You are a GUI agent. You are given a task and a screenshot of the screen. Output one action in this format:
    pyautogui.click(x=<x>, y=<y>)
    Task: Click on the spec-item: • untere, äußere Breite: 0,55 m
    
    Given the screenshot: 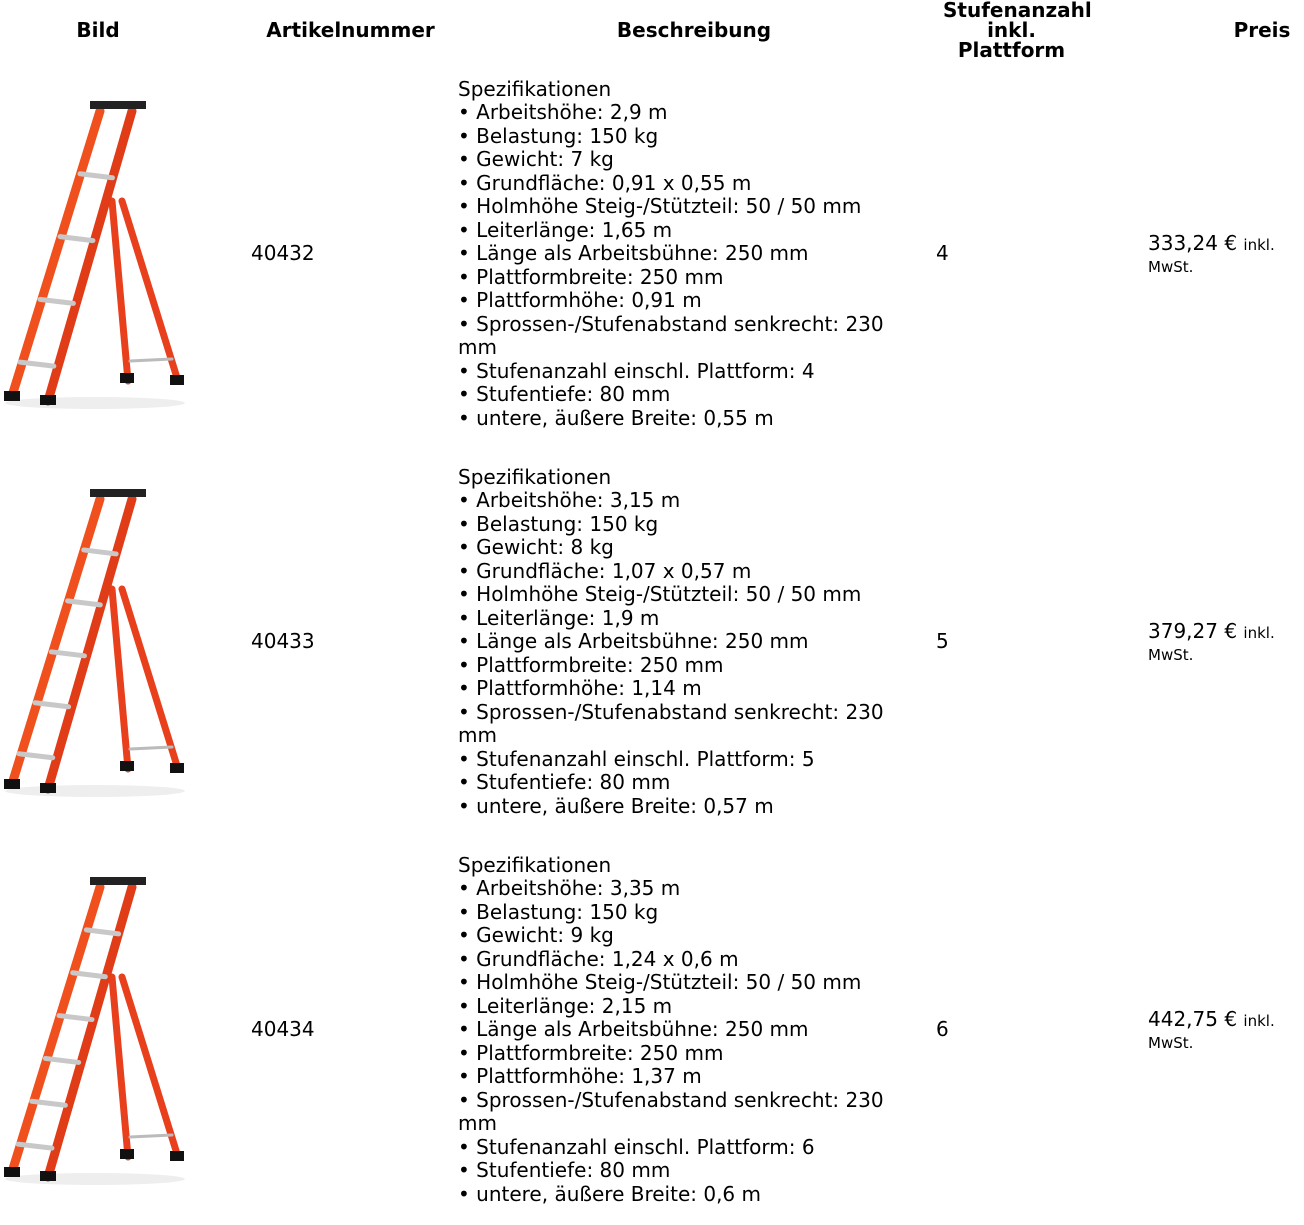 What is the action you would take?
    pyautogui.click(x=616, y=417)
    